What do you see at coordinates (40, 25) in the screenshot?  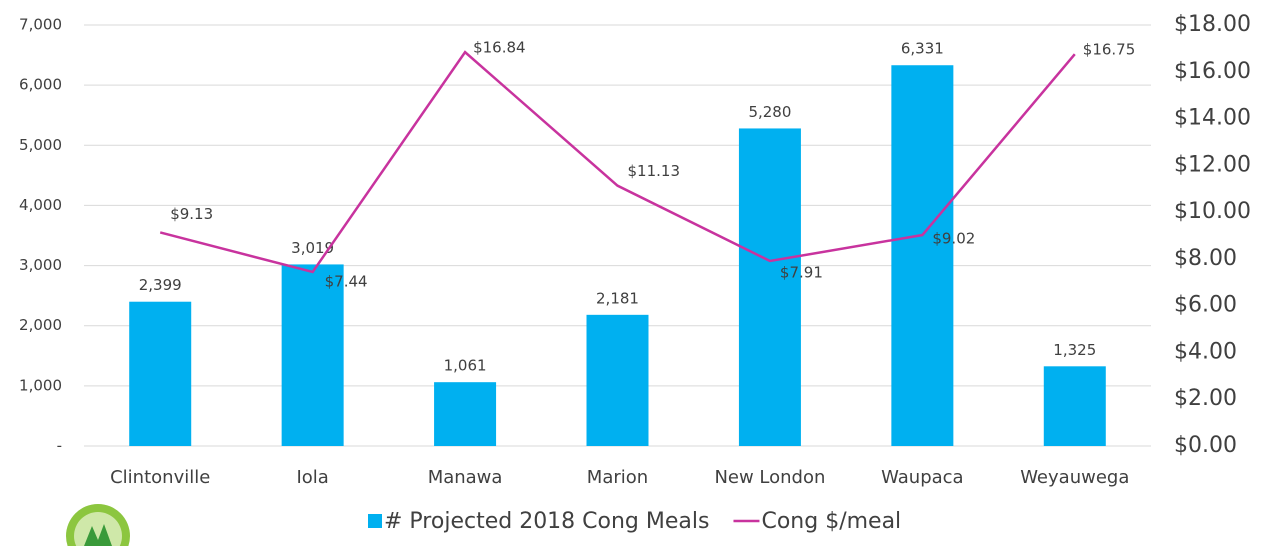 I see `y-tick-label: 7,000` at bounding box center [40, 25].